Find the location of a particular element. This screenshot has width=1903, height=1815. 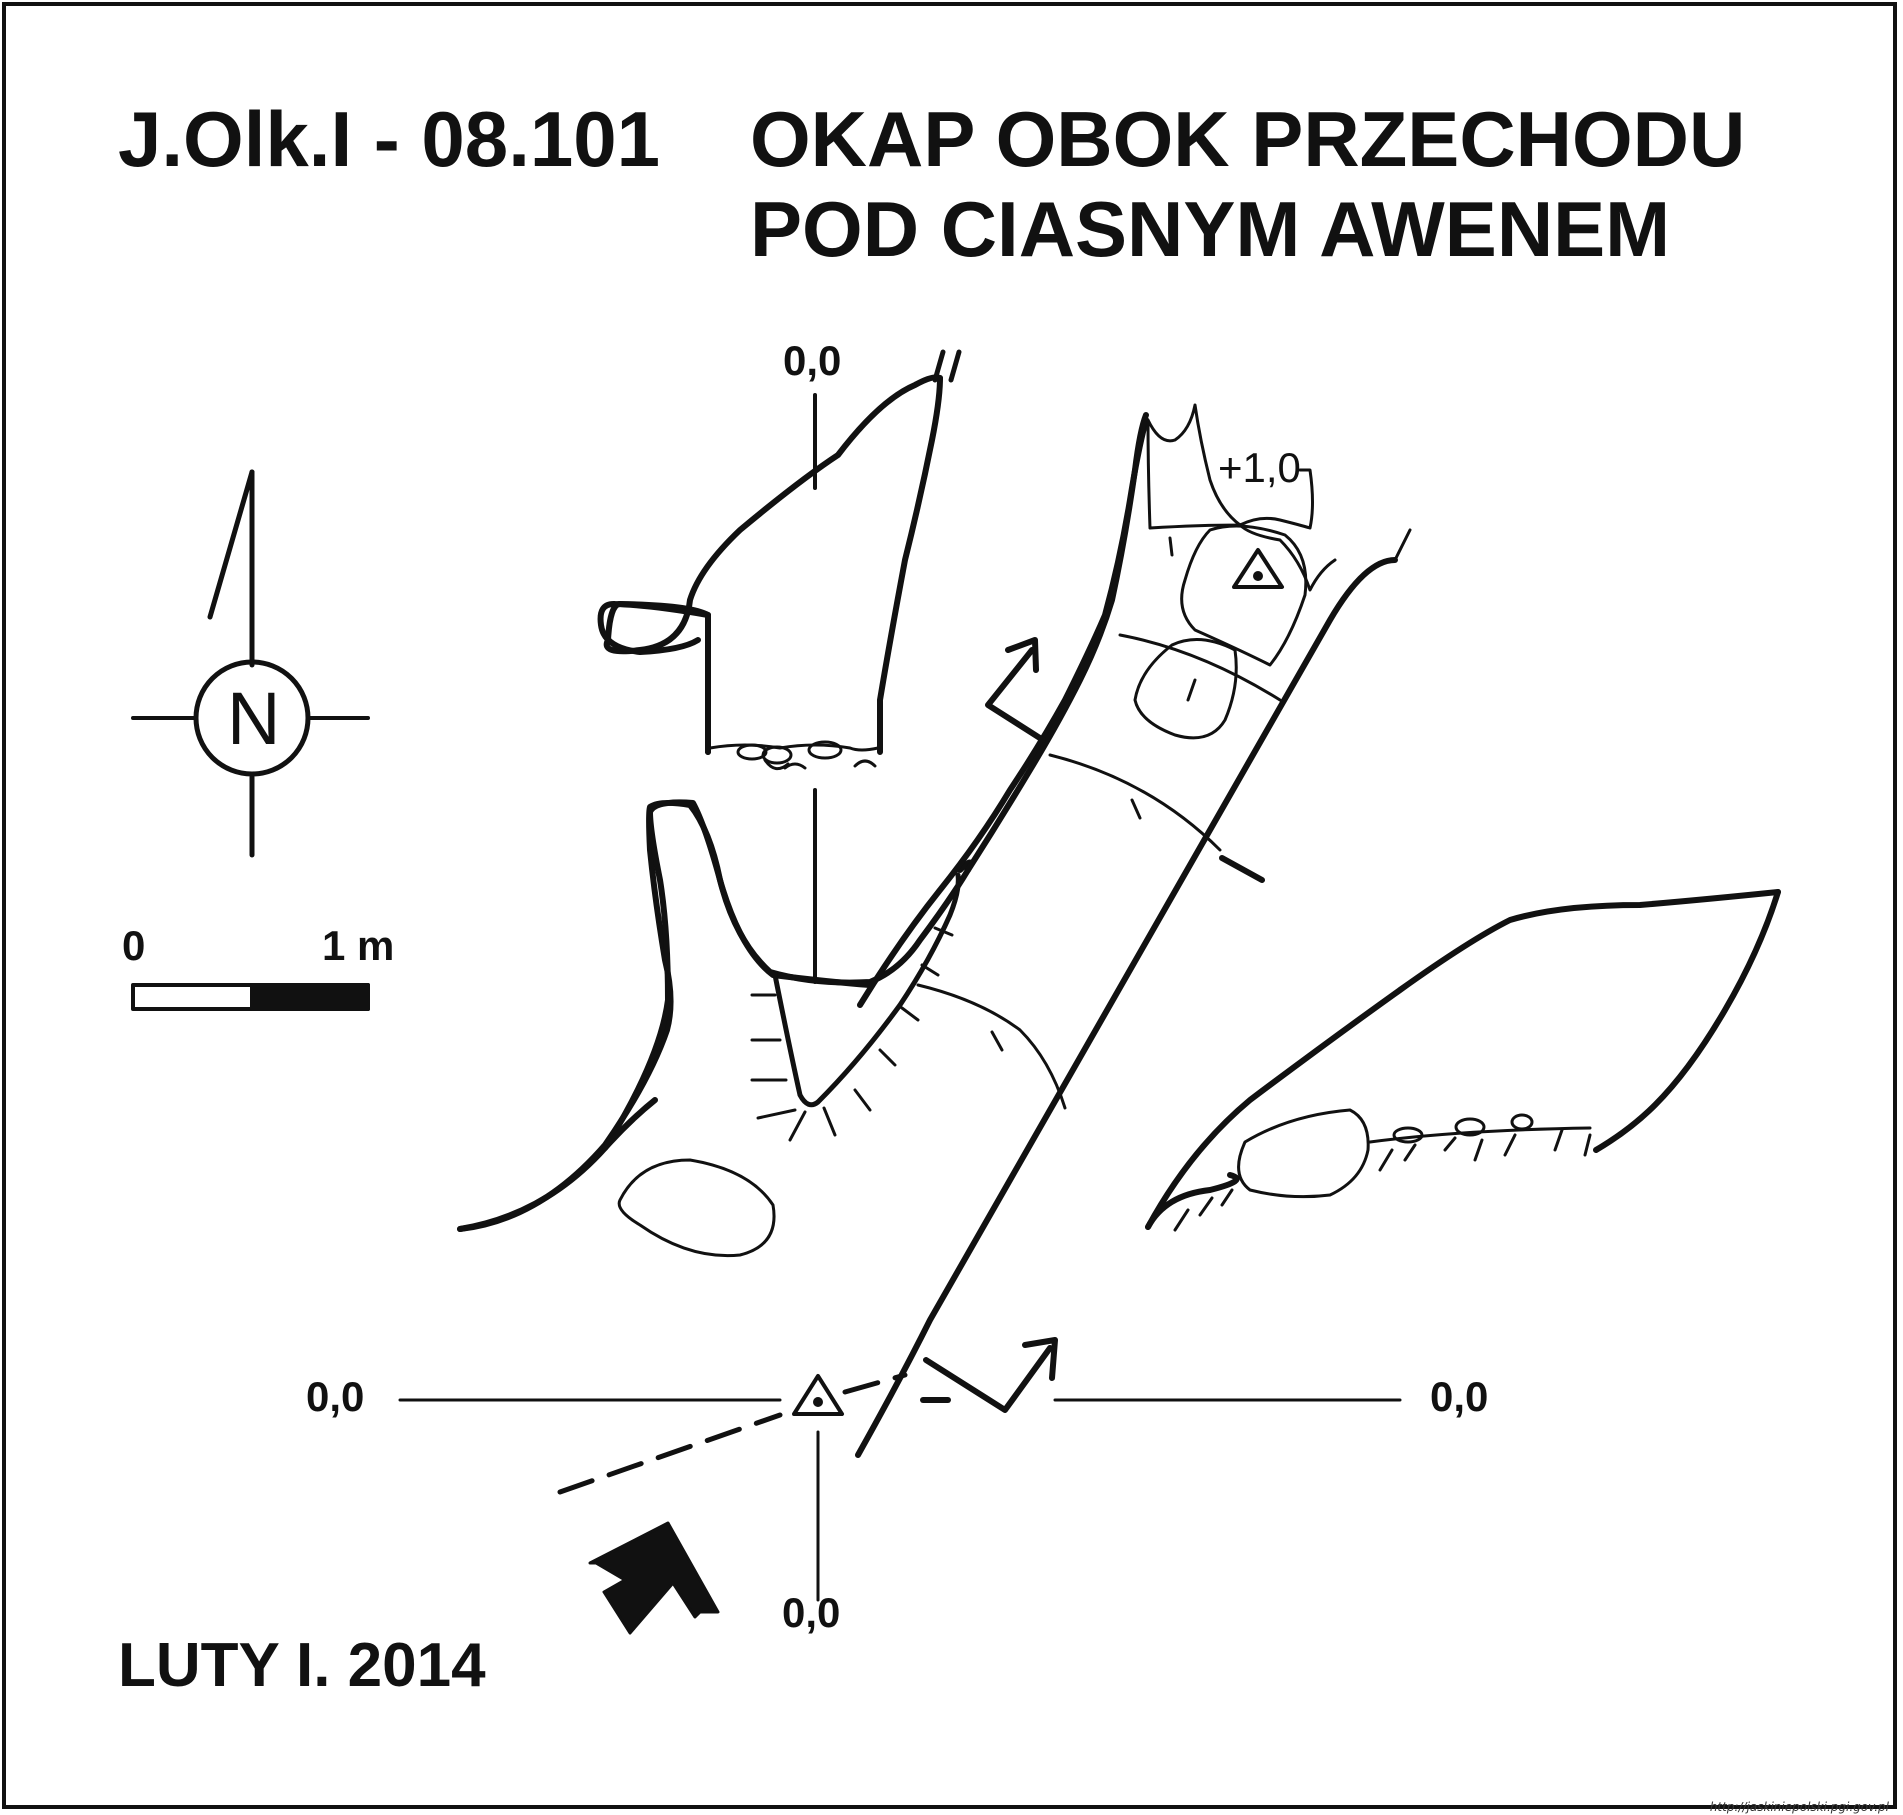

rock-pillar is located at coordinates (866, 990).